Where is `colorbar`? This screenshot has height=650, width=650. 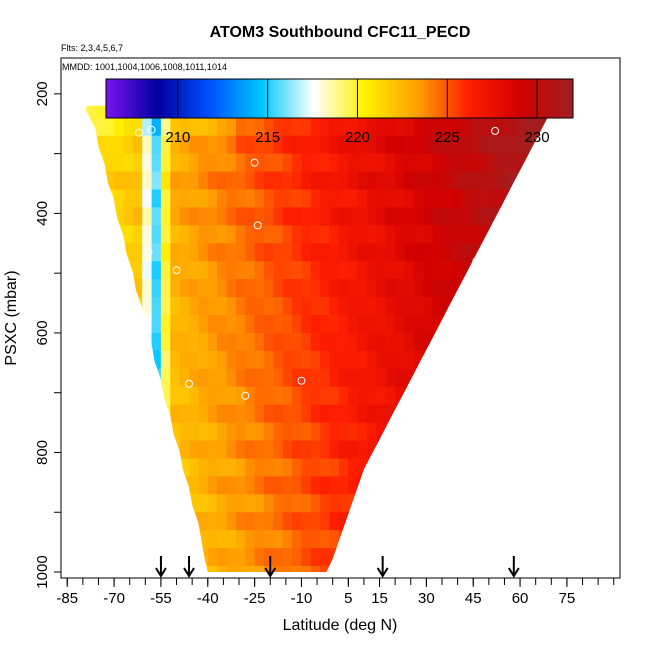
colorbar is located at coordinates (339, 98).